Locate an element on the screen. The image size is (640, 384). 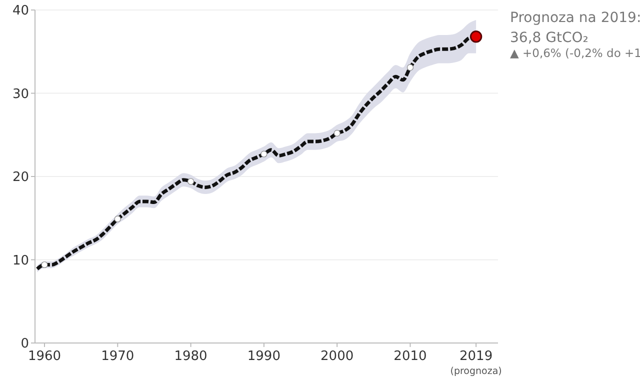
x-tick-label: 1990 is located at coordinates (263, 356).